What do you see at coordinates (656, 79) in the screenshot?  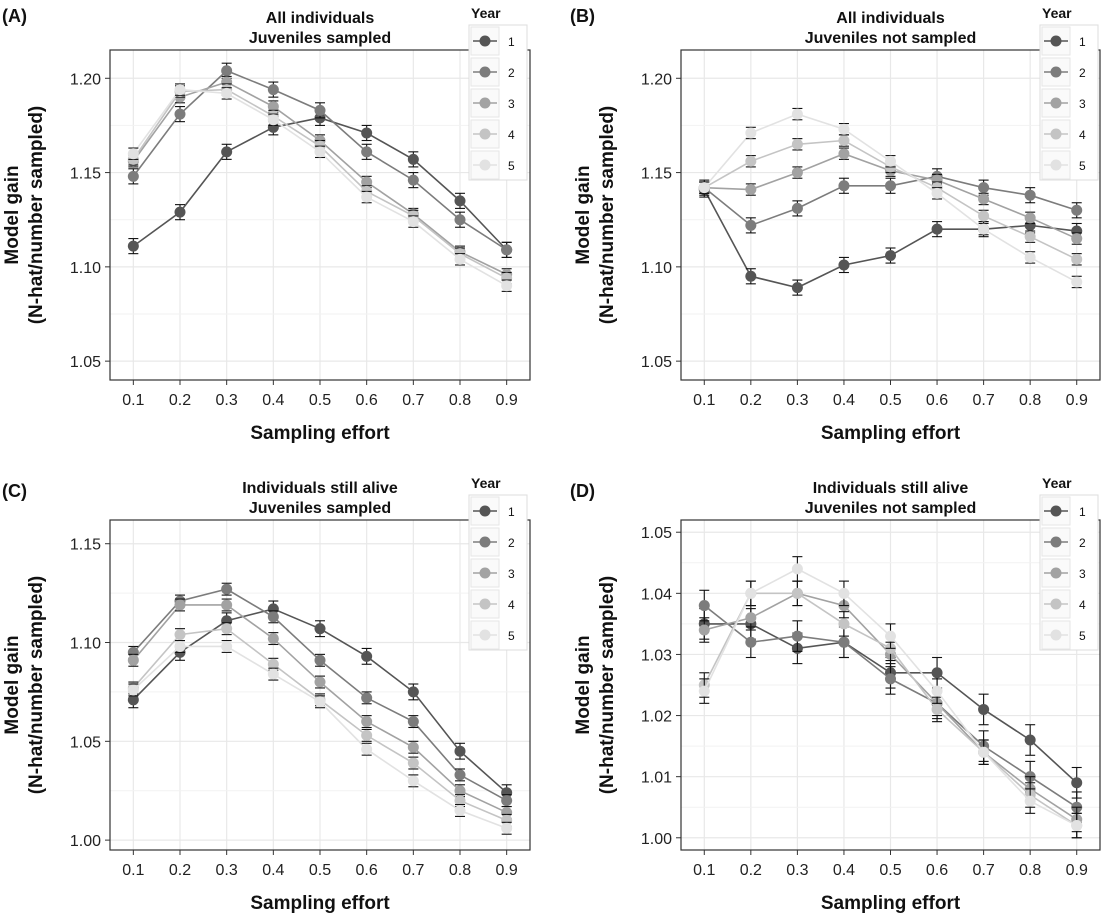 I see `y-tick-label: 1.20` at bounding box center [656, 79].